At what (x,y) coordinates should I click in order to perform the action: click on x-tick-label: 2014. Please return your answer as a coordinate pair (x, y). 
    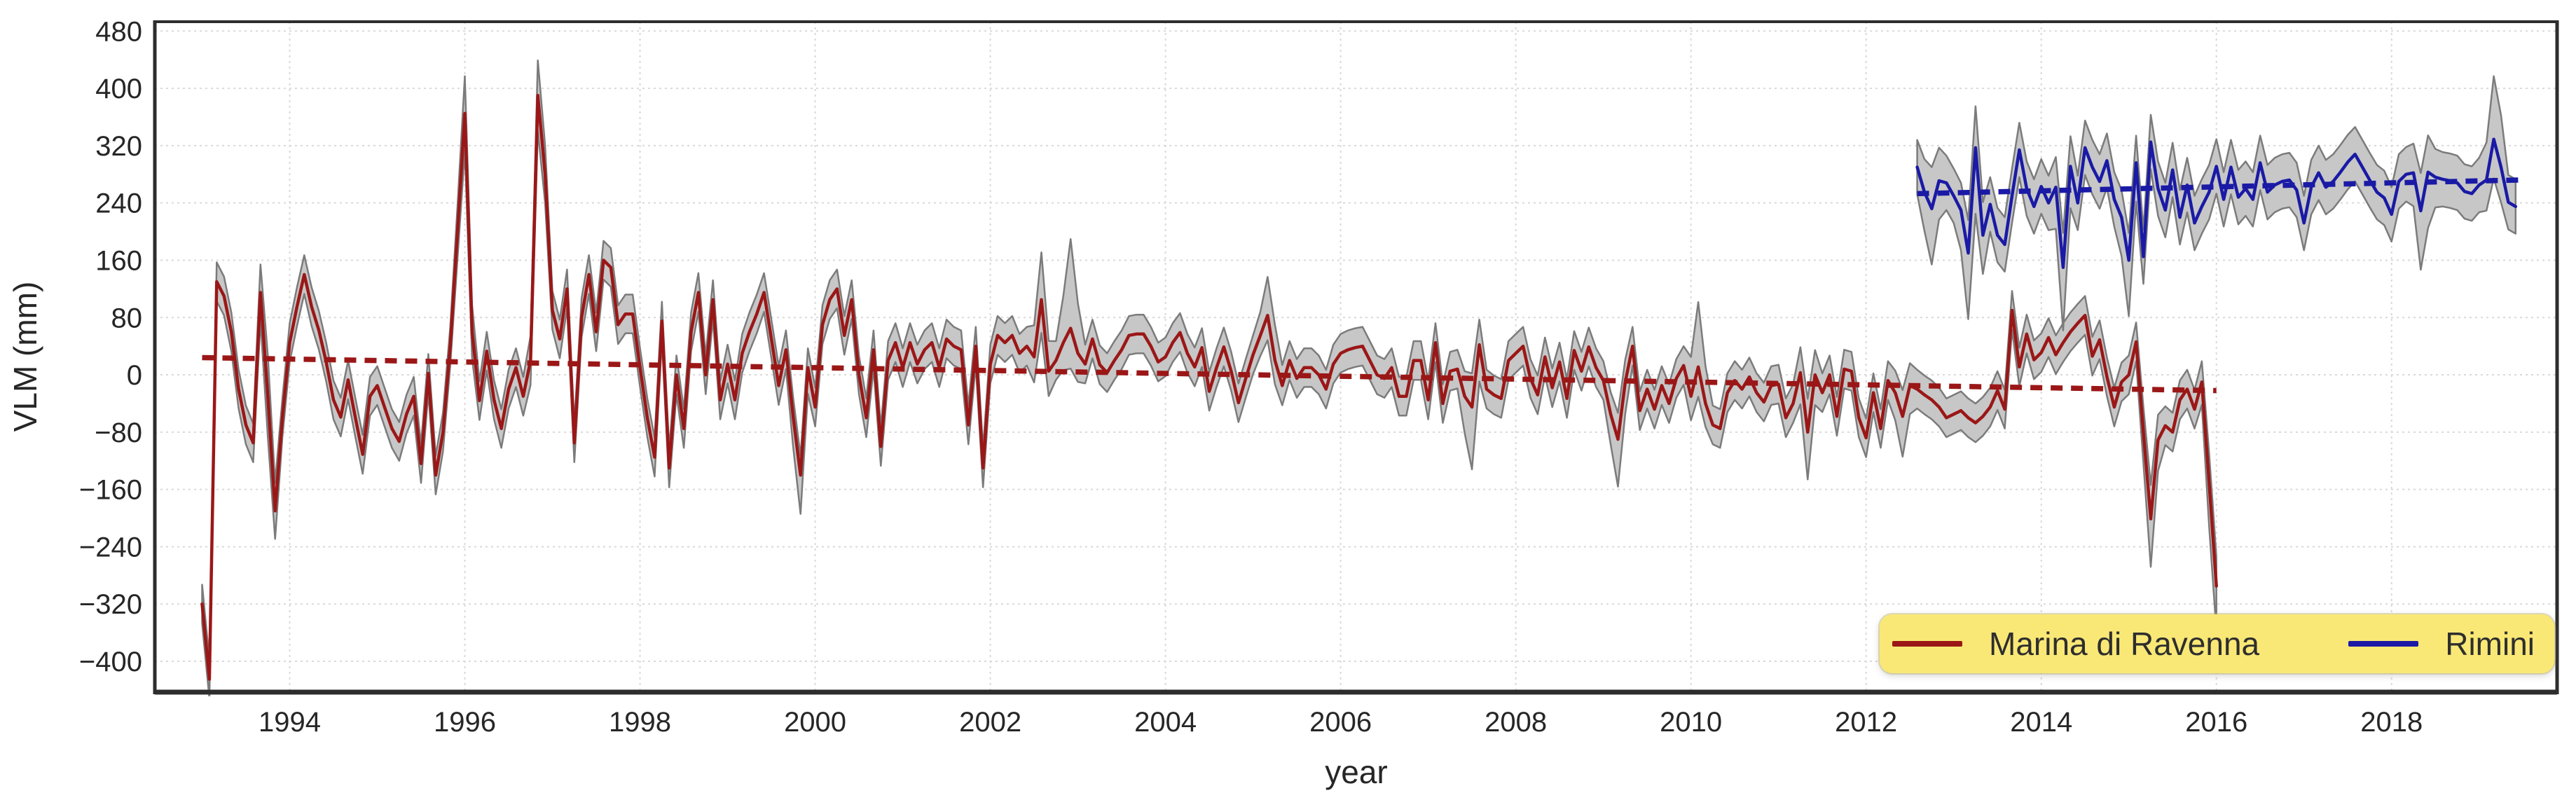
    Looking at the image, I should click on (2041, 723).